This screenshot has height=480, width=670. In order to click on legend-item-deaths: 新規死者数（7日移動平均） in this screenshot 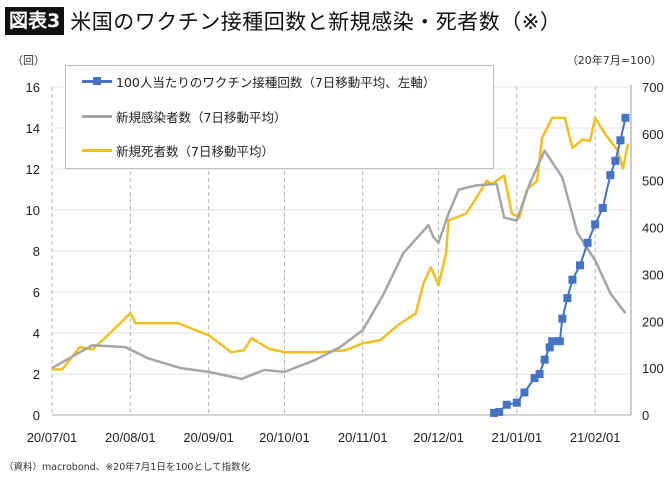, I will do `click(178, 150)`.